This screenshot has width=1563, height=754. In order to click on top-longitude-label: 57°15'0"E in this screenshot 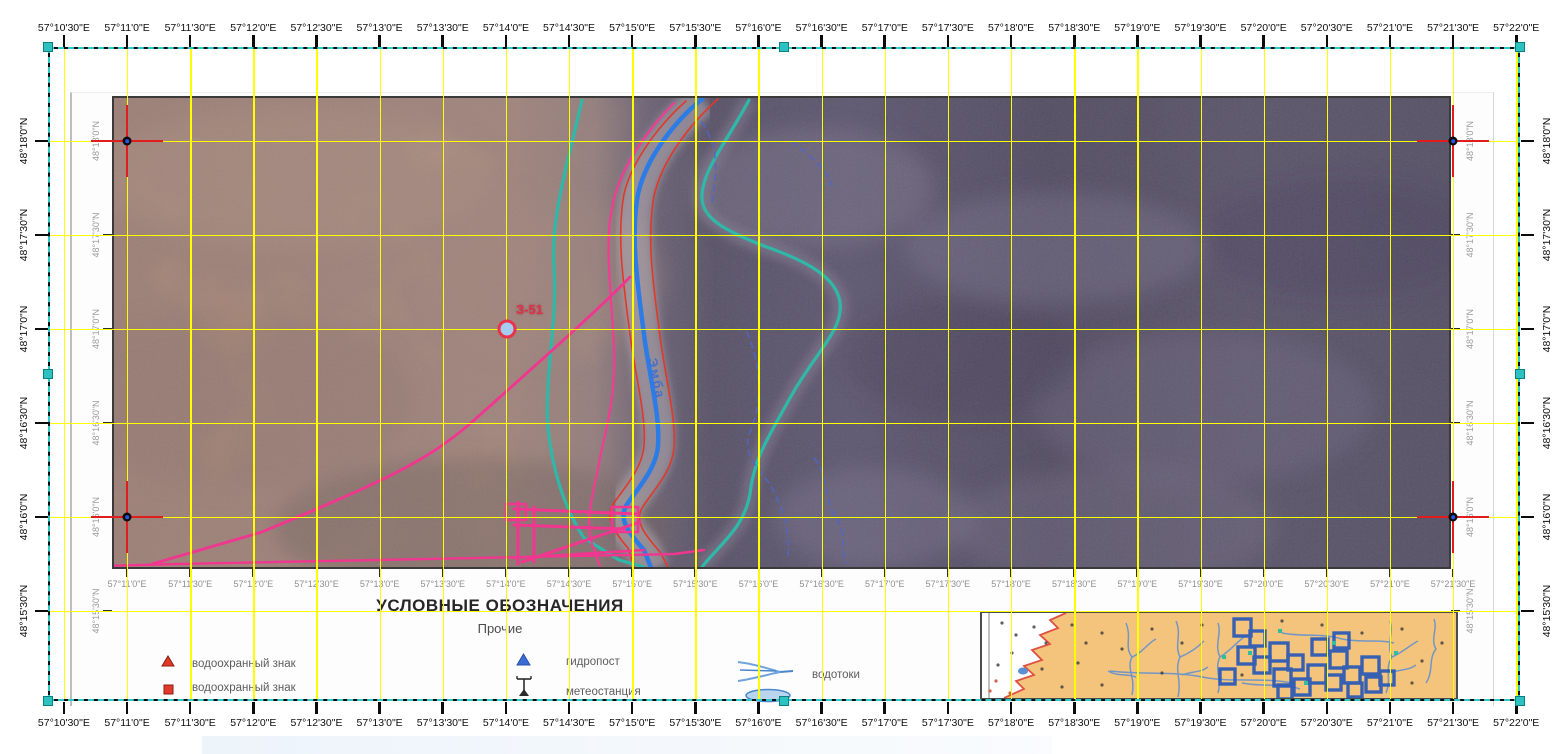, I will do `click(632, 28)`.